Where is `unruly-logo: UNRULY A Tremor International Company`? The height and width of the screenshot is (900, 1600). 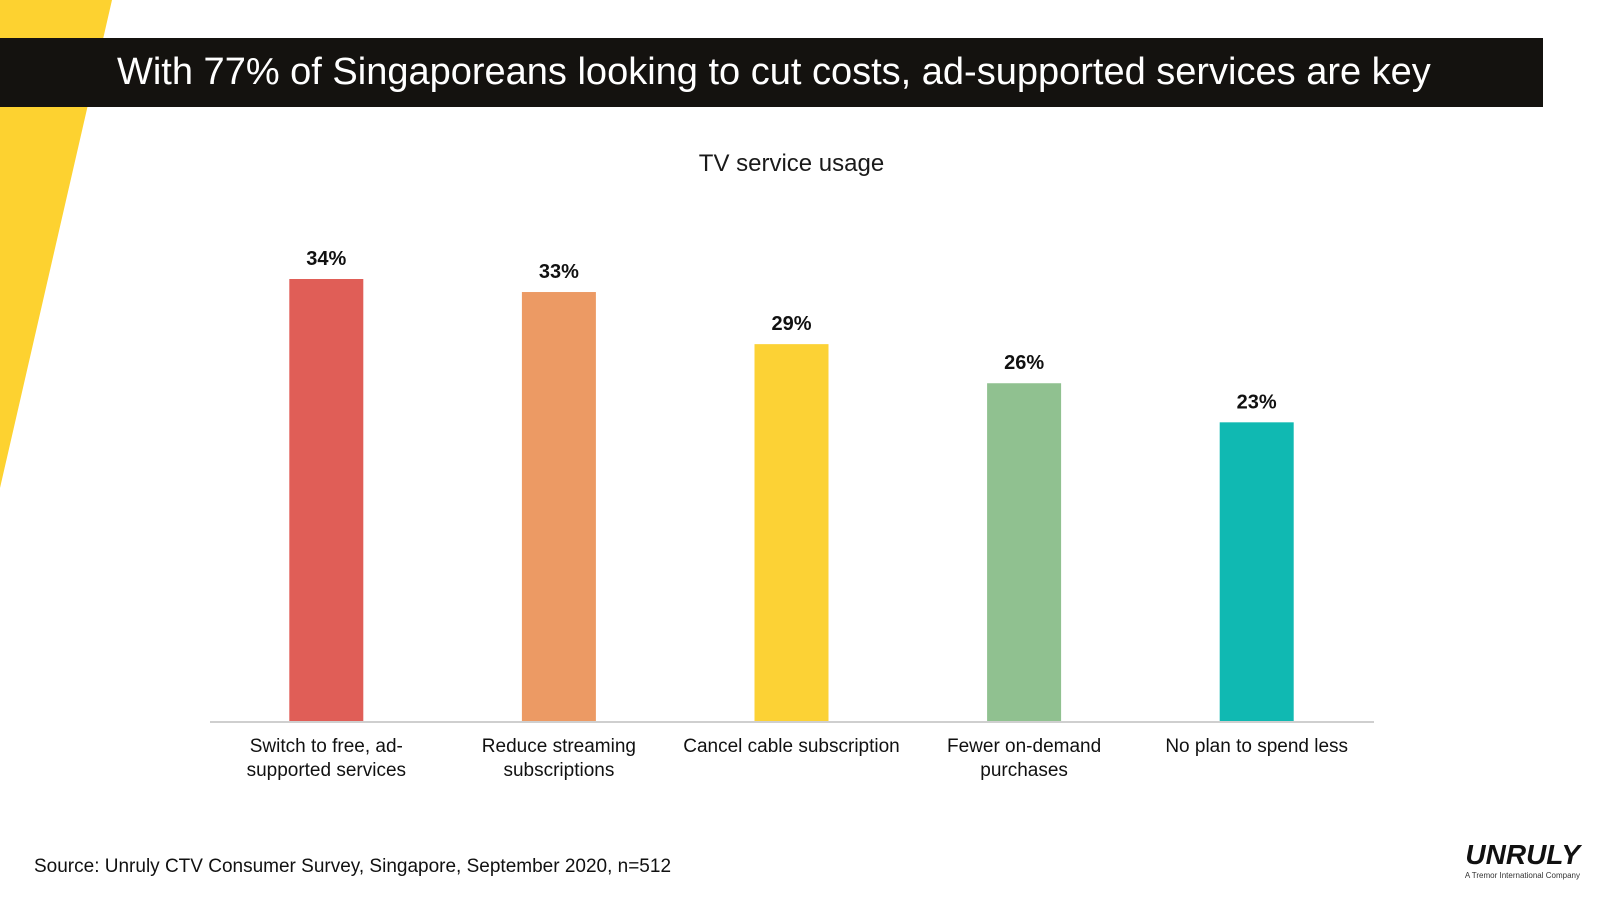
unruly-logo: UNRULY A Tremor International Company is located at coordinates (1515, 865).